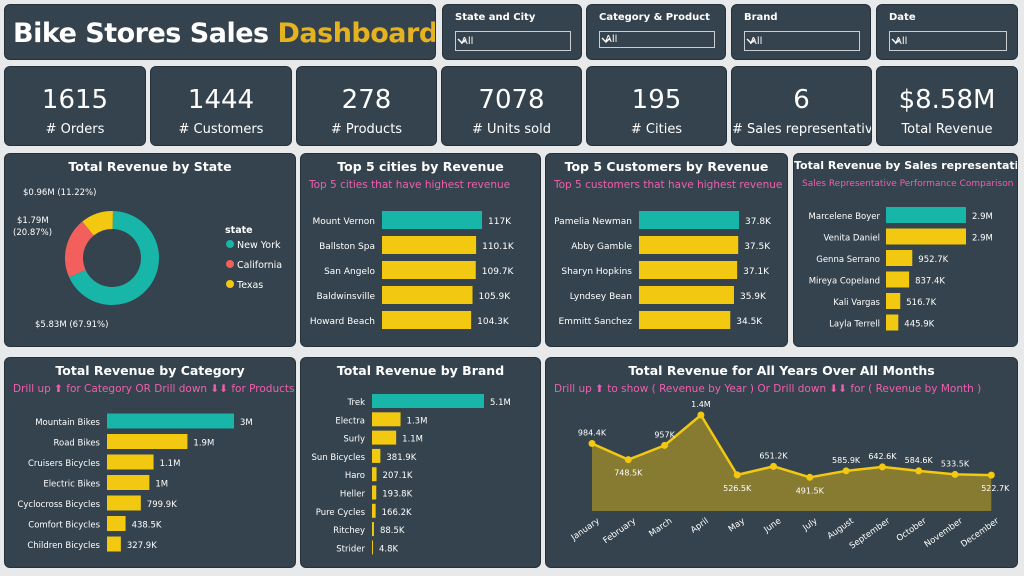 The width and height of the screenshot is (1024, 576). What do you see at coordinates (737, 525) in the screenshot?
I see `x-tick-label: May` at bounding box center [737, 525].